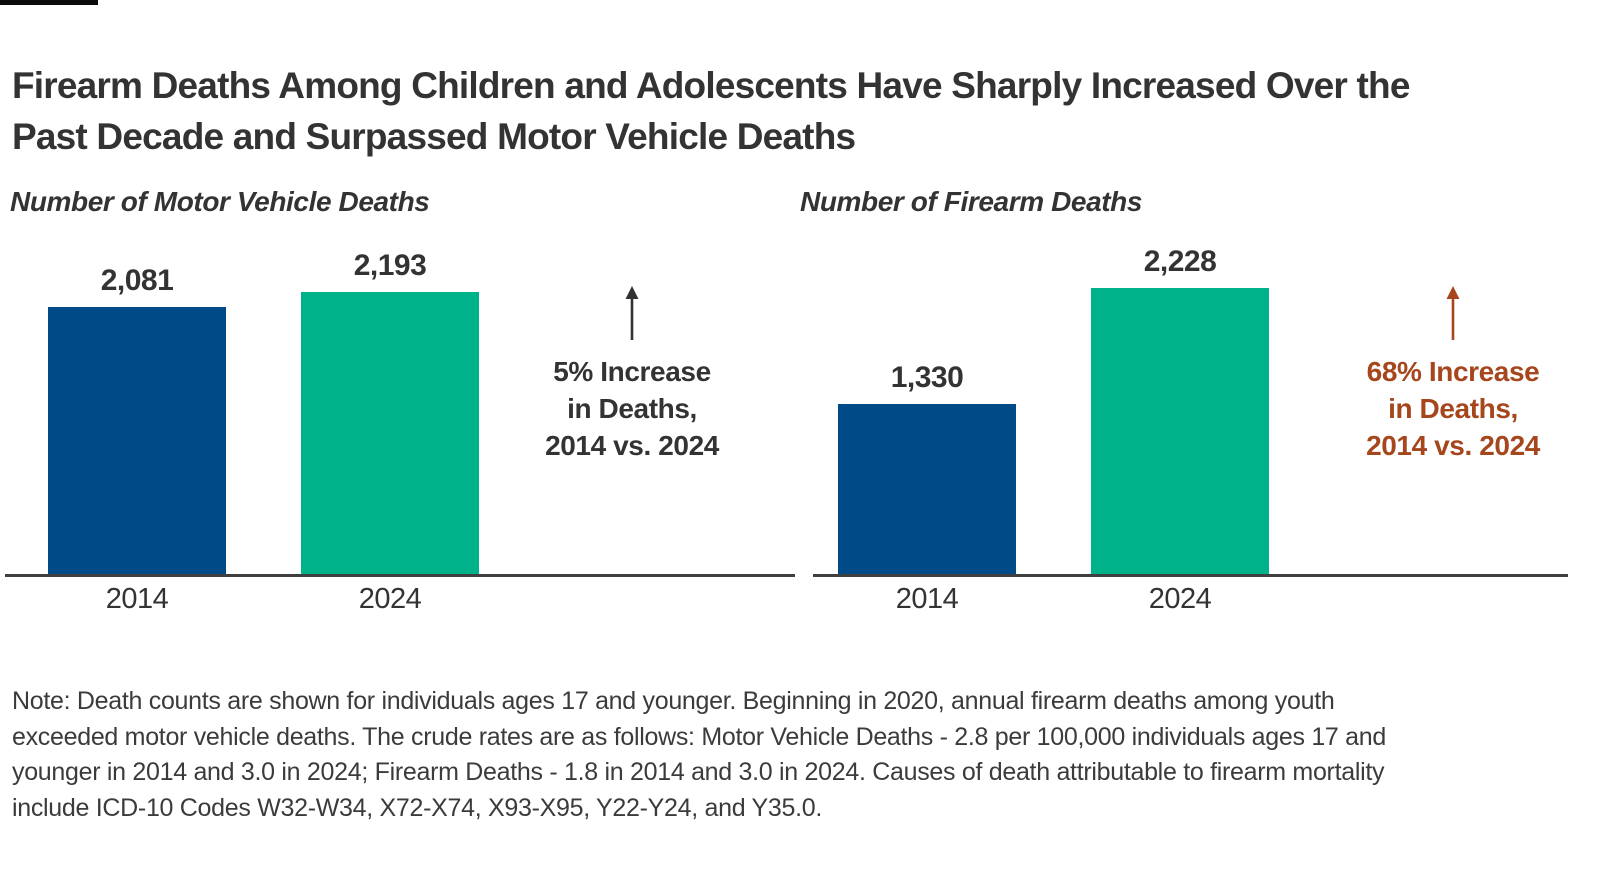 This screenshot has height=894, width=1620. What do you see at coordinates (632, 371) in the screenshot?
I see `annotation-line: 5% Increase` at bounding box center [632, 371].